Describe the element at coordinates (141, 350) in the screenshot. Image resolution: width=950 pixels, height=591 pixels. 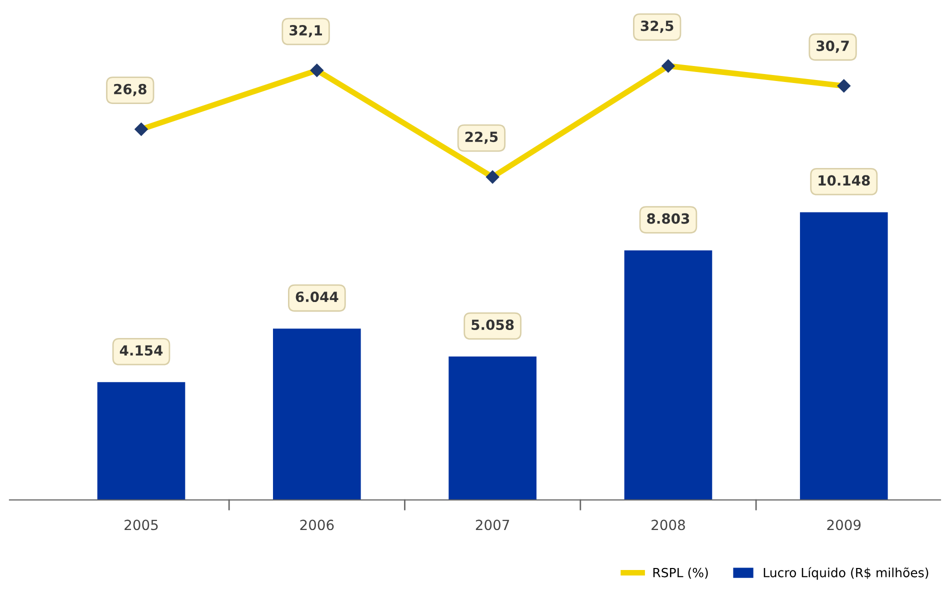
I see `data-label: 4.154` at that location.